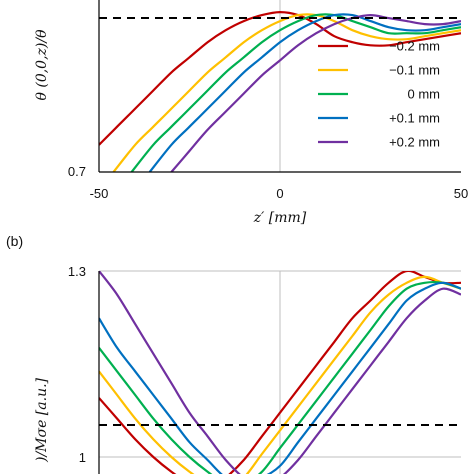 The width and height of the screenshot is (474, 474). What do you see at coordinates (77, 271) in the screenshot?
I see `panel-b-ytick-label-top: 1.3` at bounding box center [77, 271].